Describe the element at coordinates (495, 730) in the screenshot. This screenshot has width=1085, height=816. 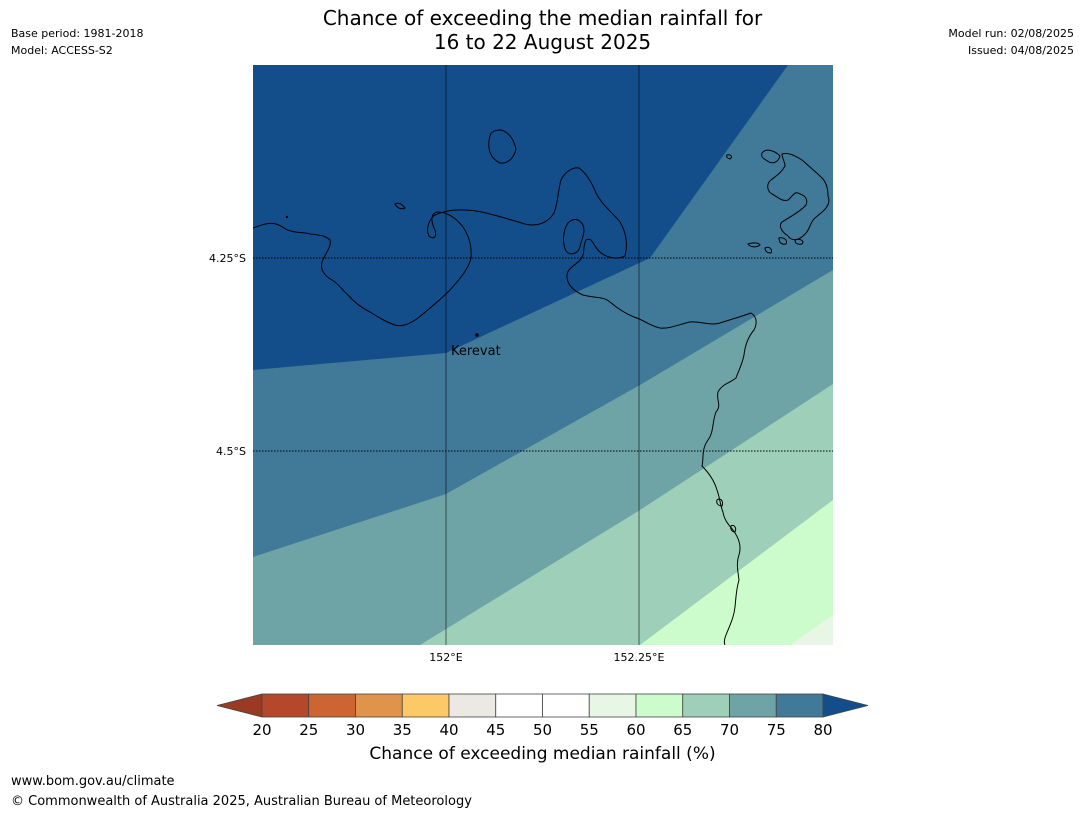
I see `colorbar-tick-label: 45` at that location.